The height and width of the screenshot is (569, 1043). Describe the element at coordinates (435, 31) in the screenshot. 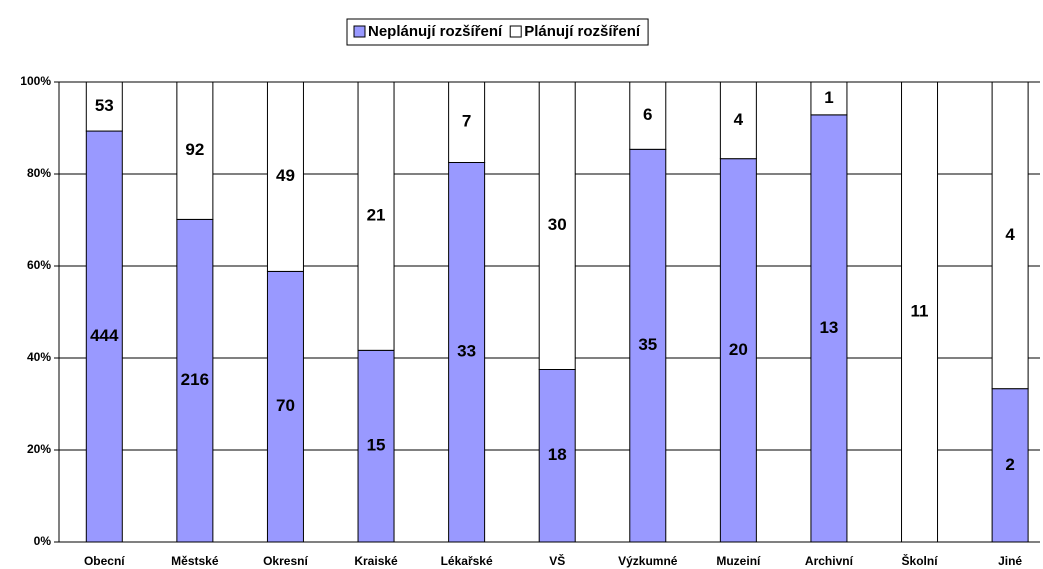

I see `legend-label: Neplánují rozšíření` at that location.